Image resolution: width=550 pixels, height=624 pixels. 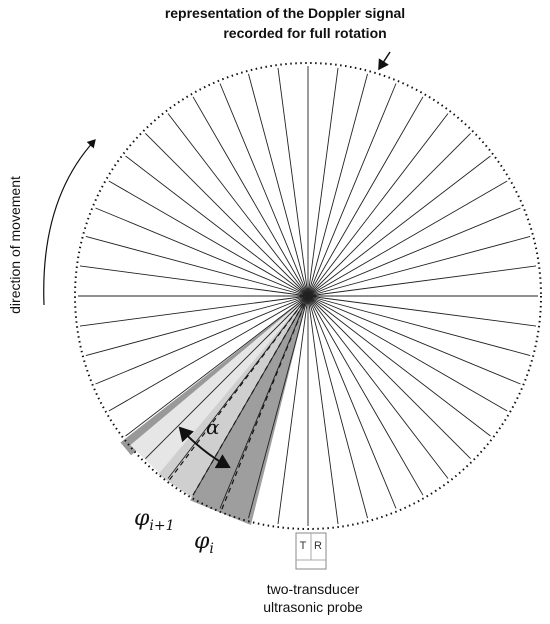 I want to click on probe-label-1: two-transducer, so click(x=313, y=589).